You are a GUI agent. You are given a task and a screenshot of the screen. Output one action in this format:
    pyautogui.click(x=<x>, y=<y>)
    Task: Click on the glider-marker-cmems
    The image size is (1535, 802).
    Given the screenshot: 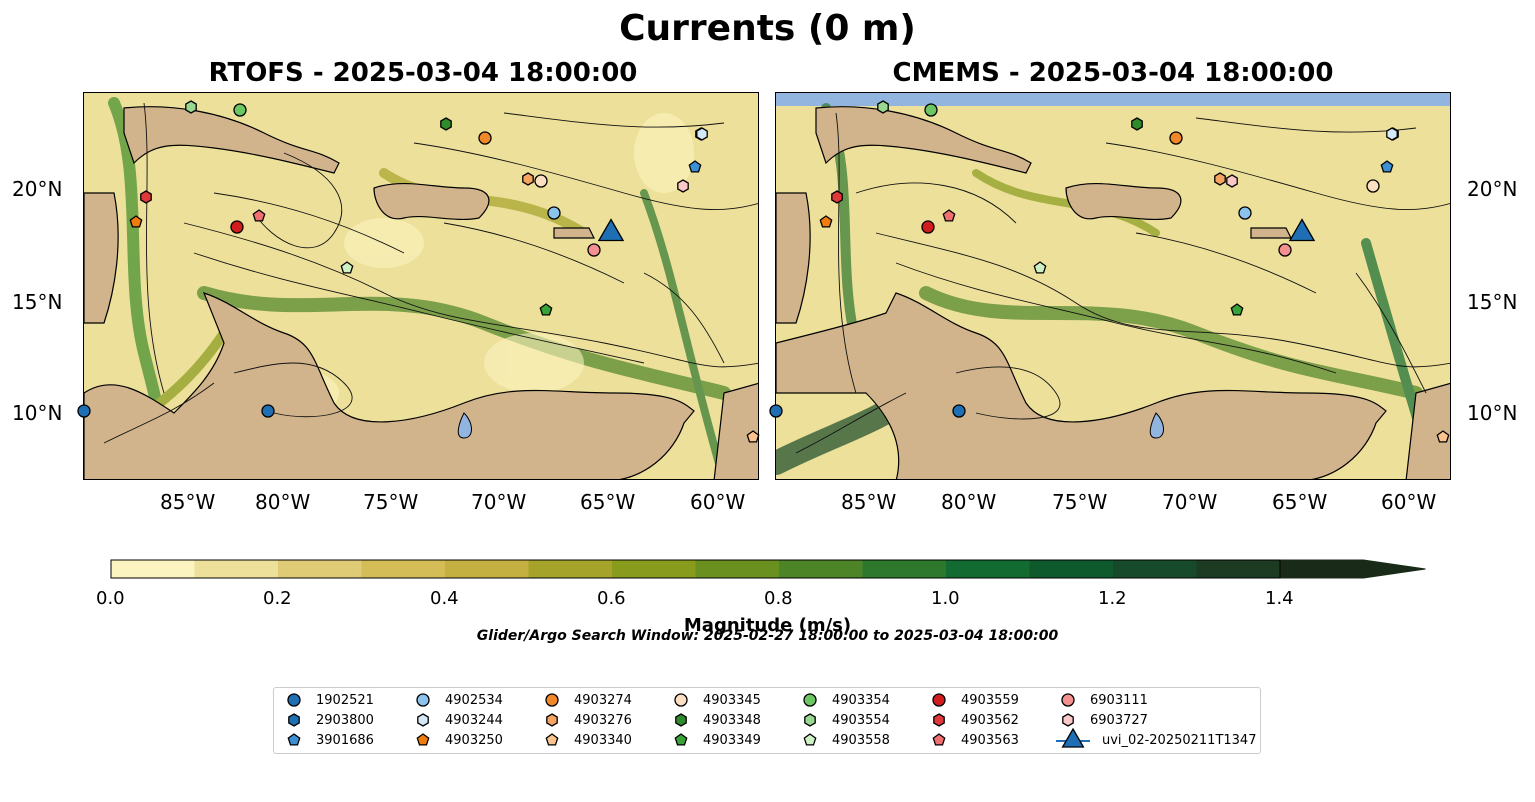 What is the action you would take?
    pyautogui.click(x=1302, y=230)
    